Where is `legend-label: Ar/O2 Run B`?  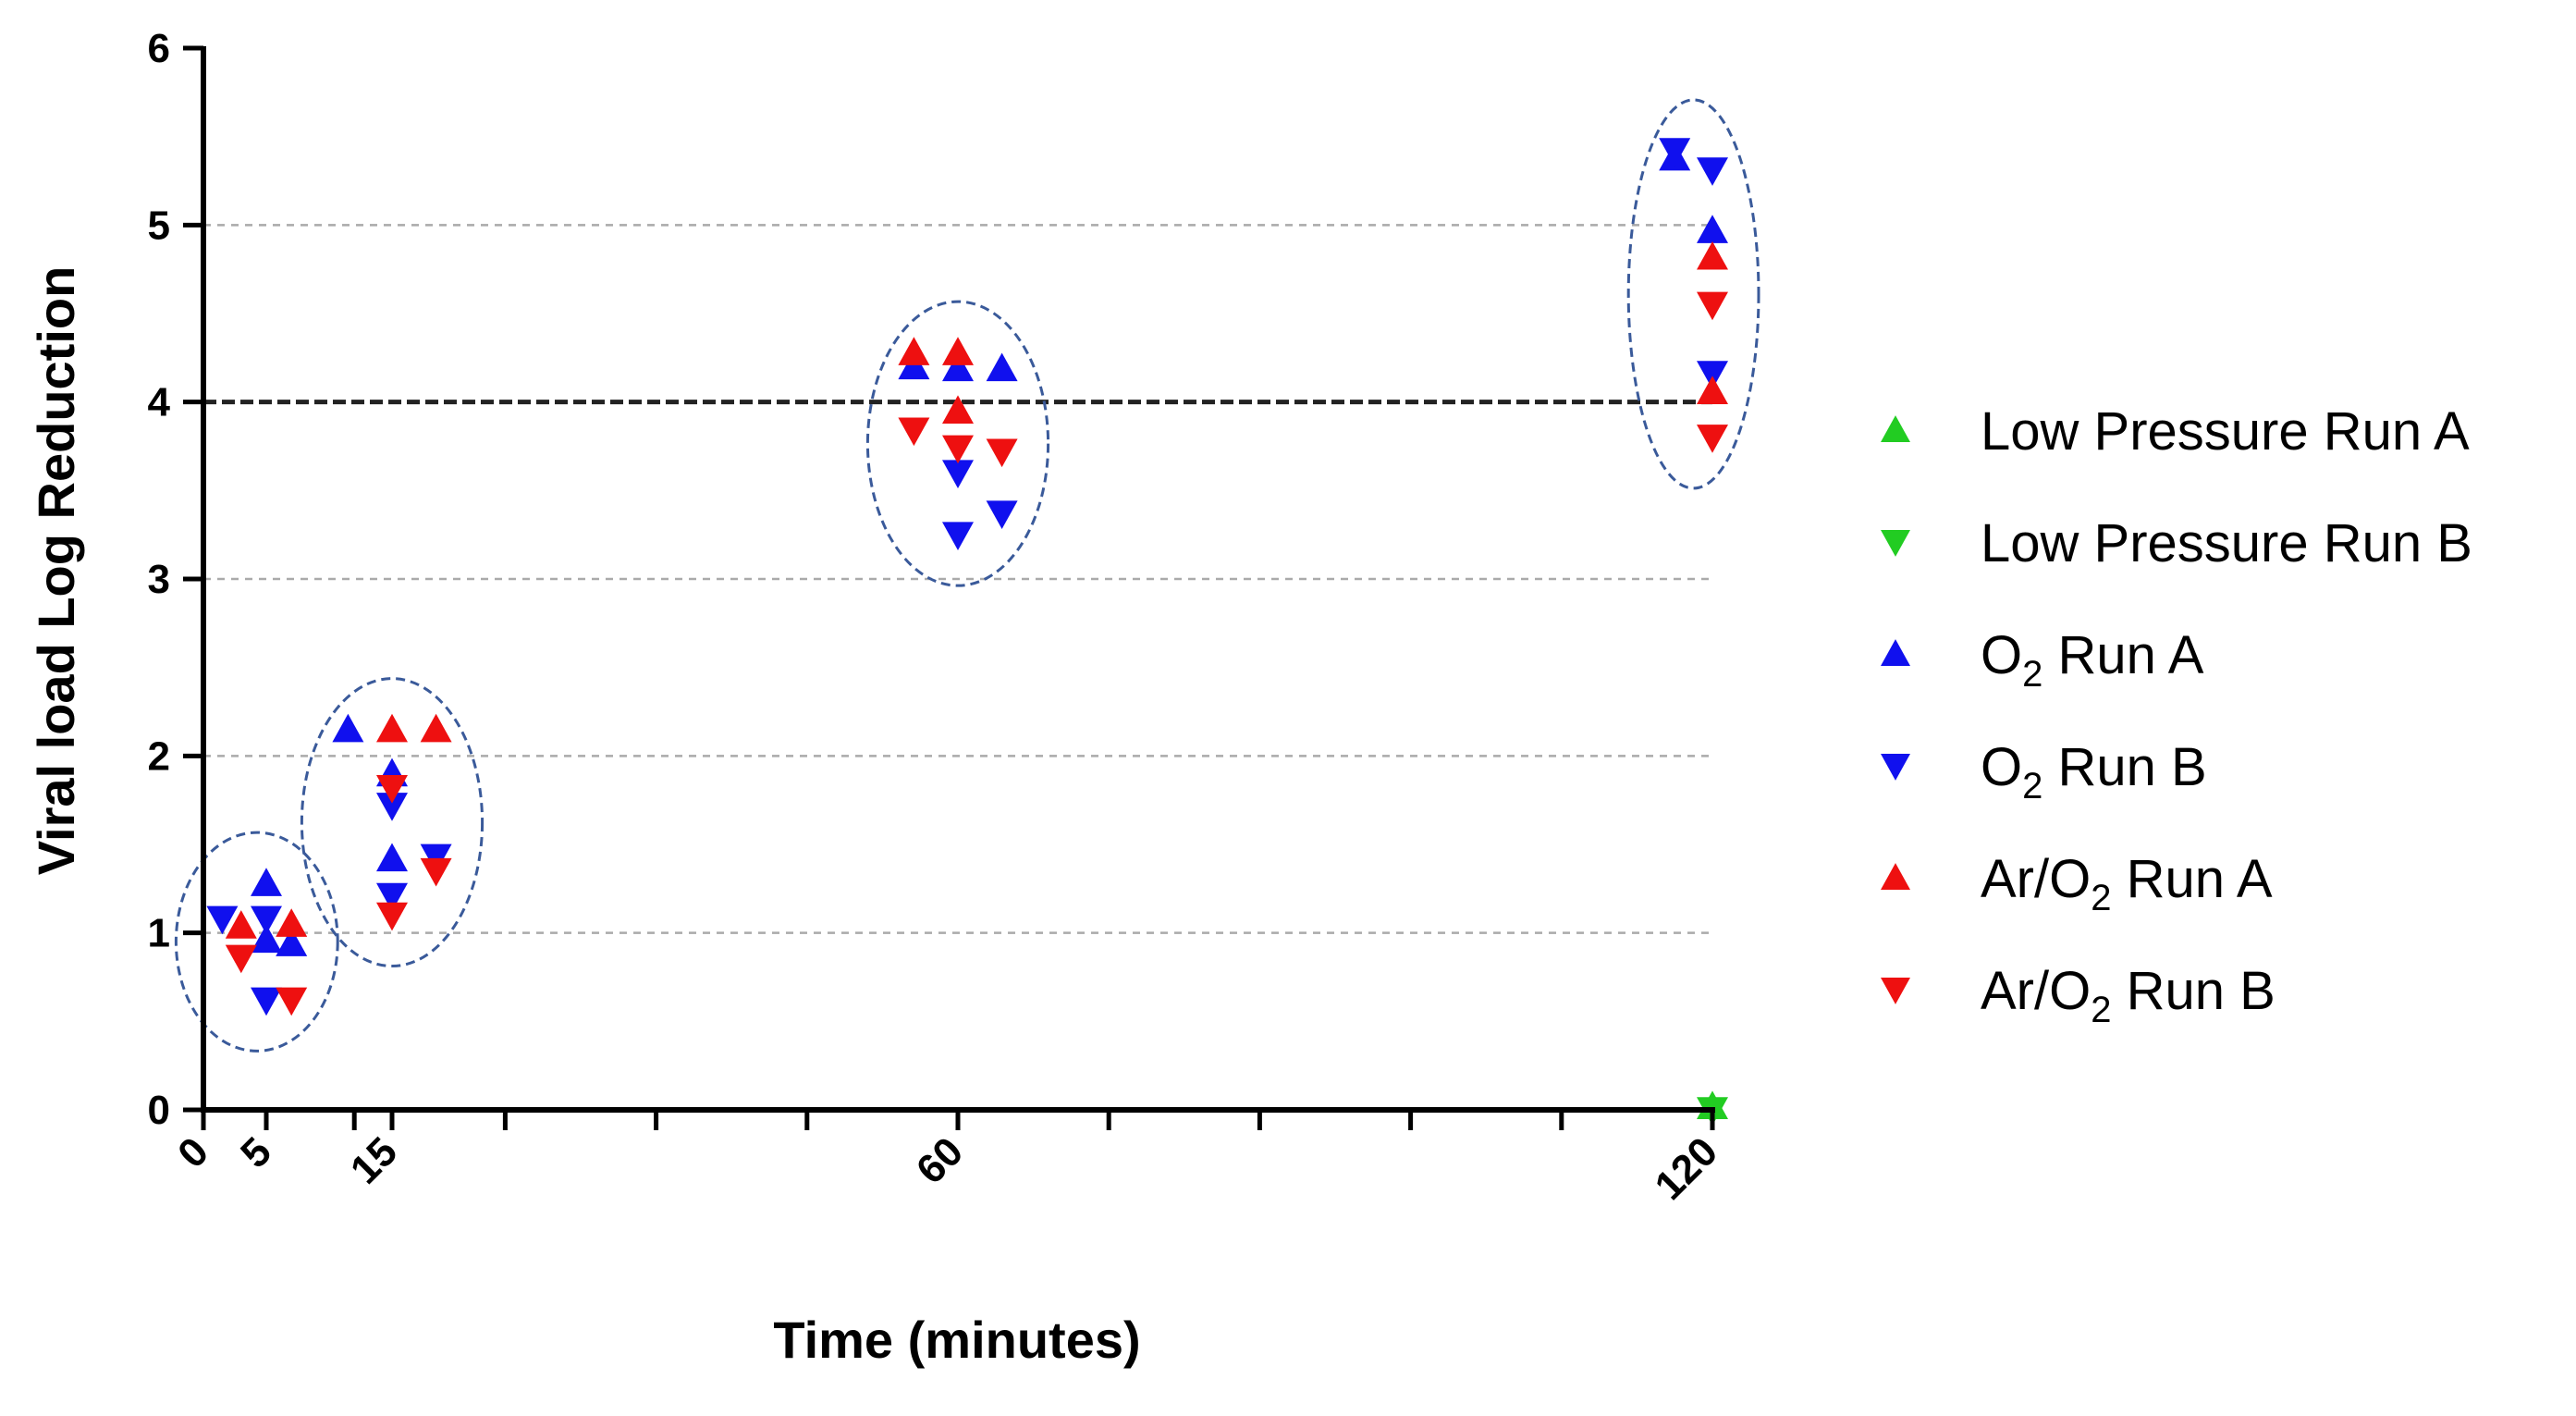 legend-label: Ar/O2 Run B is located at coordinates (2128, 995).